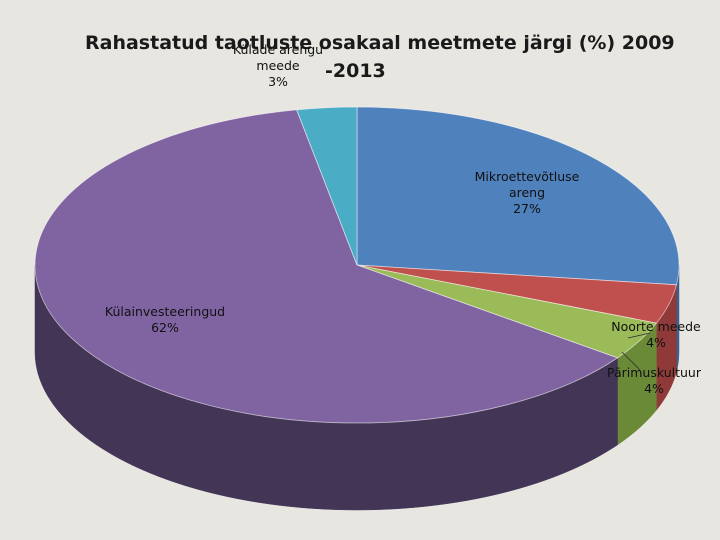 This screenshot has width=720, height=540. I want to click on slice-label-kulainvesteeringud: Külainvesteeringud 62%, so click(165, 320).